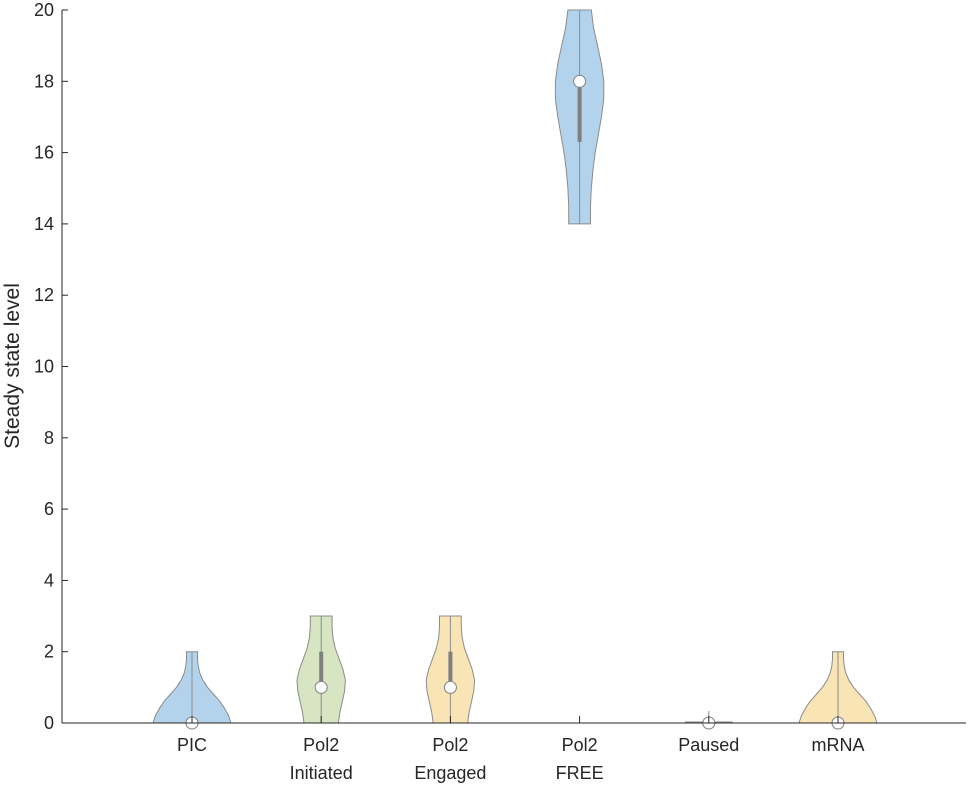 The height and width of the screenshot is (786, 970). I want to click on x-tick-label: FREE, so click(580, 773).